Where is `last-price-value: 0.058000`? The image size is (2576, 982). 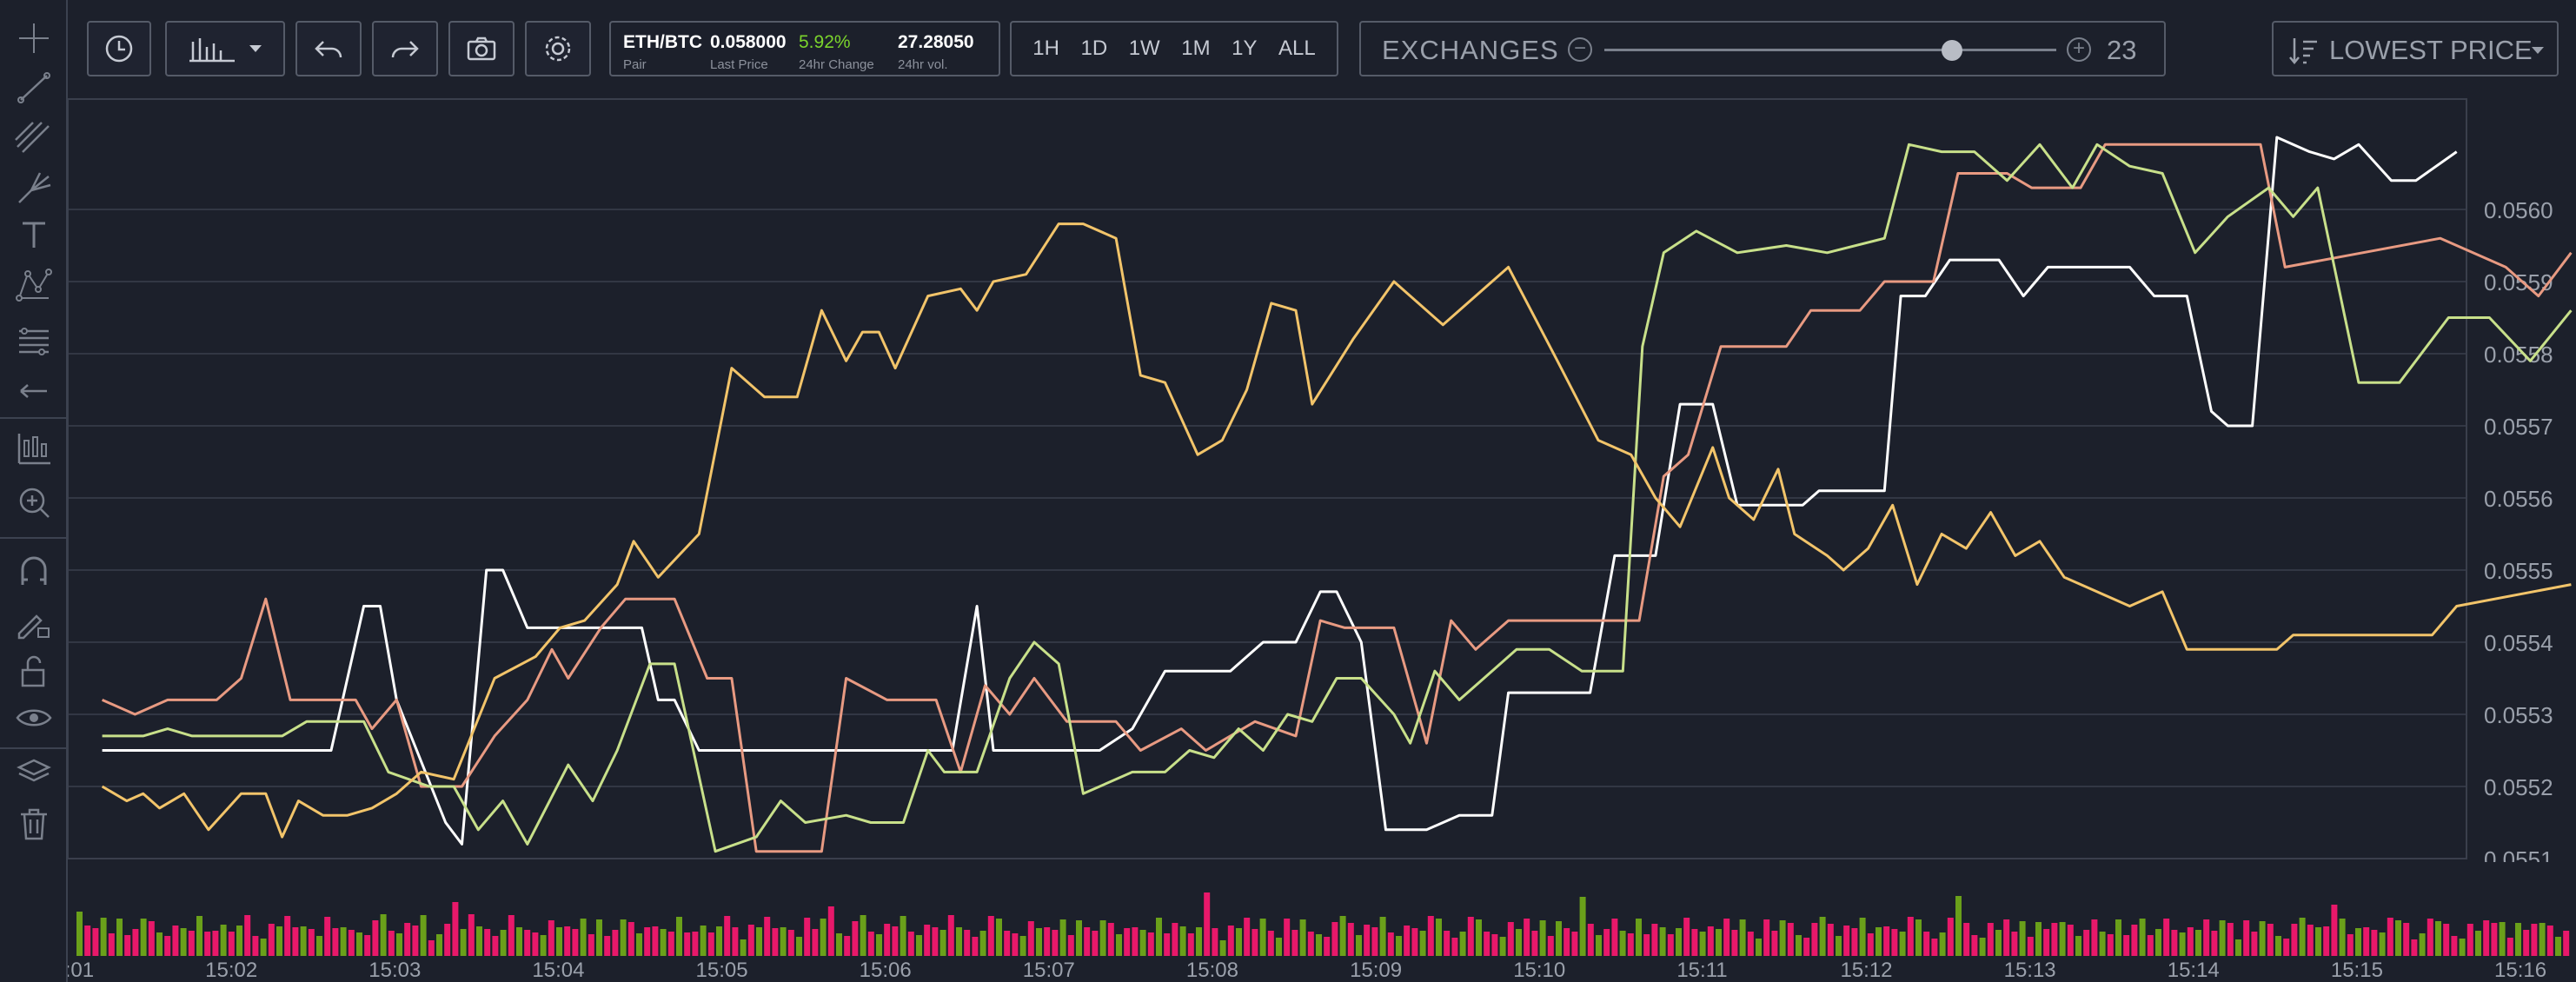 last-price-value: 0.058000 is located at coordinates (748, 42).